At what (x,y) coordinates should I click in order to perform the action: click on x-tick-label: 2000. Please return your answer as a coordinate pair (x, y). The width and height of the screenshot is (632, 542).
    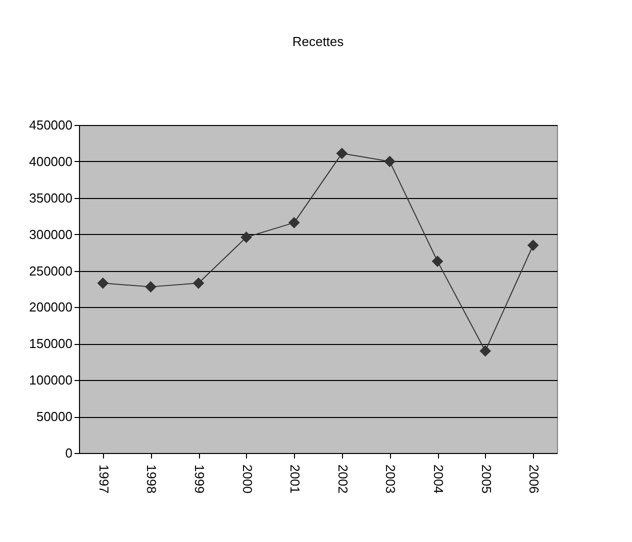
    Looking at the image, I should click on (247, 479).